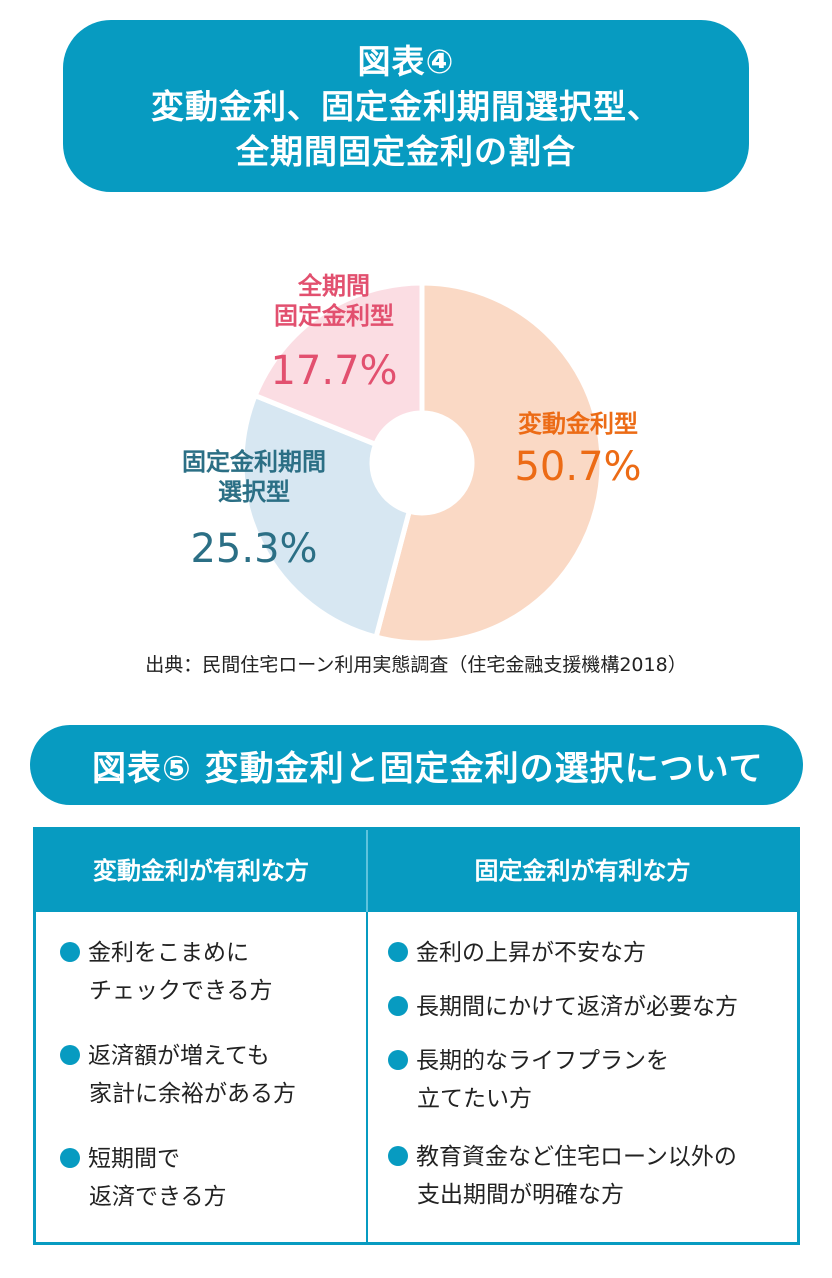 The width and height of the screenshot is (832, 1278). I want to click on table-header-row, so click(416, 871).